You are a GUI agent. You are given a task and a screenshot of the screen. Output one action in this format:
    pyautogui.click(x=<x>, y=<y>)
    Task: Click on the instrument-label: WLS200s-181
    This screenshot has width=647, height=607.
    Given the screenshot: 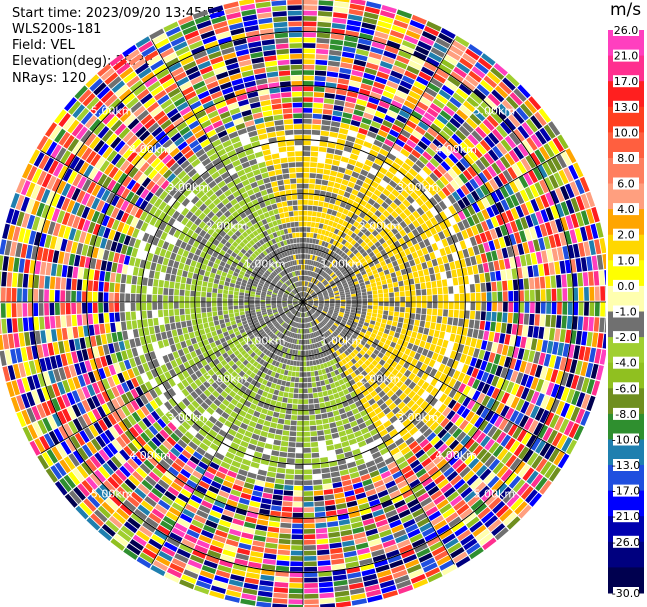 What is the action you would take?
    pyautogui.click(x=57, y=29)
    